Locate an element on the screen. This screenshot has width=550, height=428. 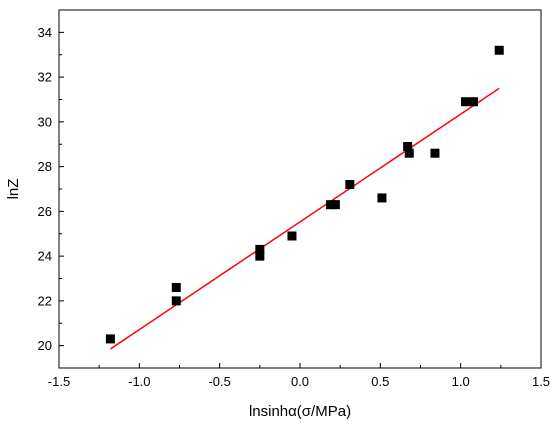
x-tick-label: -1.0 is located at coordinates (139, 381).